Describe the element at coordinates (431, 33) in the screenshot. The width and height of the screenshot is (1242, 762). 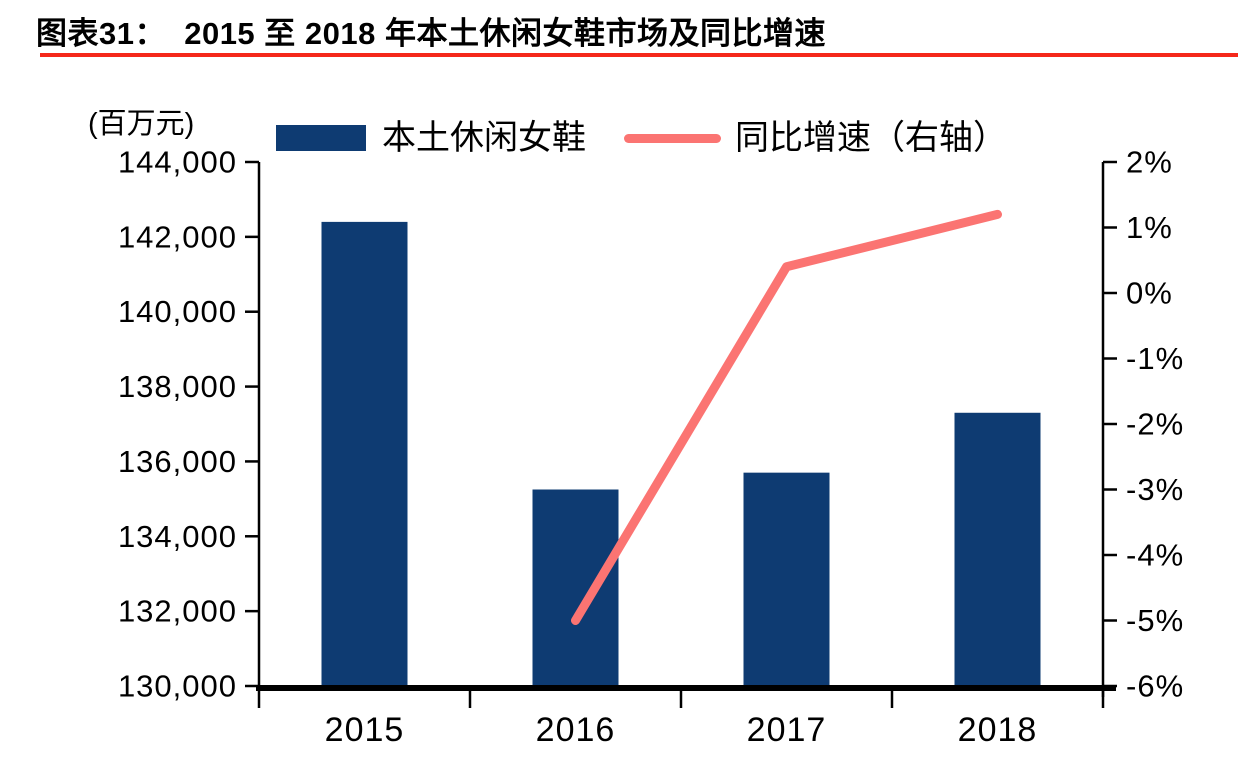
I see `figure-title: 图表31： 2015 至 2018 年本土休闲女鞋市场及同比增速` at that location.